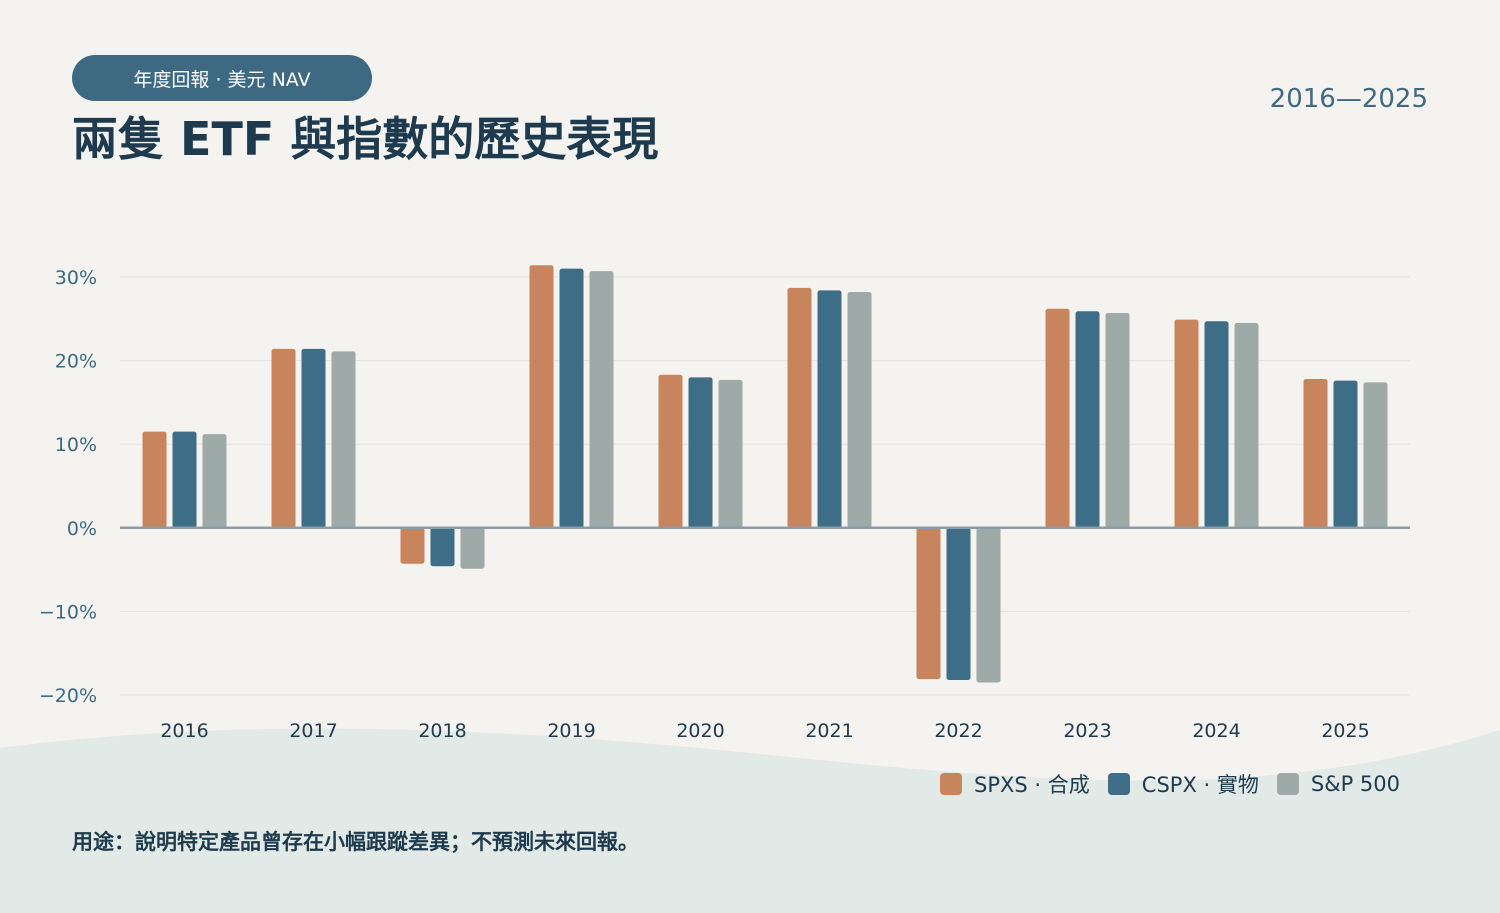 This screenshot has width=1500, height=913. Describe the element at coordinates (365, 139) in the screenshot. I see `chart-title: 兩隻 ETF 與指數的歷史表現` at that location.